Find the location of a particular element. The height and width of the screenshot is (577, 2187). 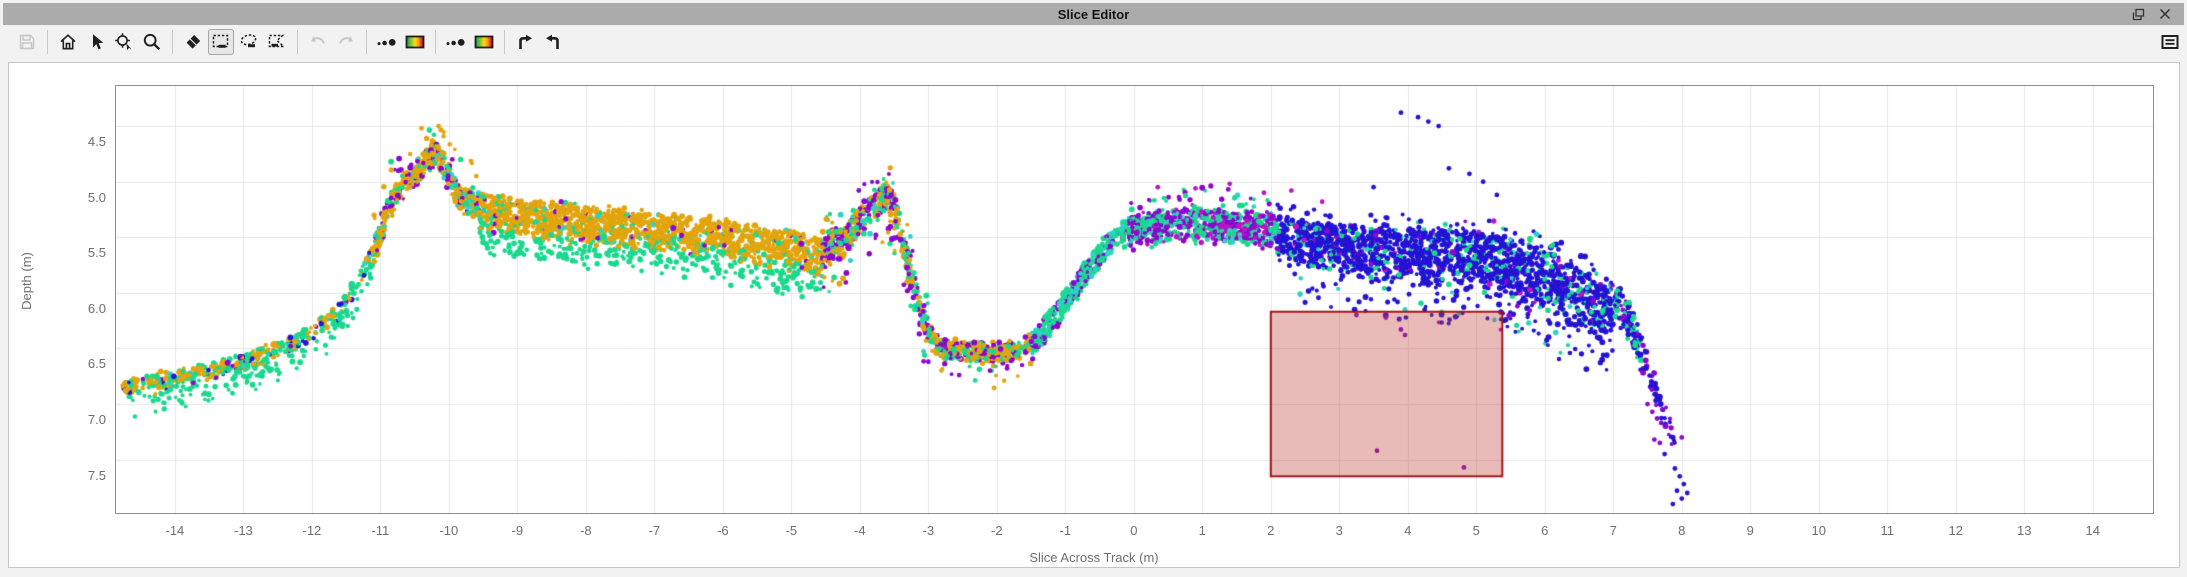

x-tick-label: -6 is located at coordinates (723, 530).